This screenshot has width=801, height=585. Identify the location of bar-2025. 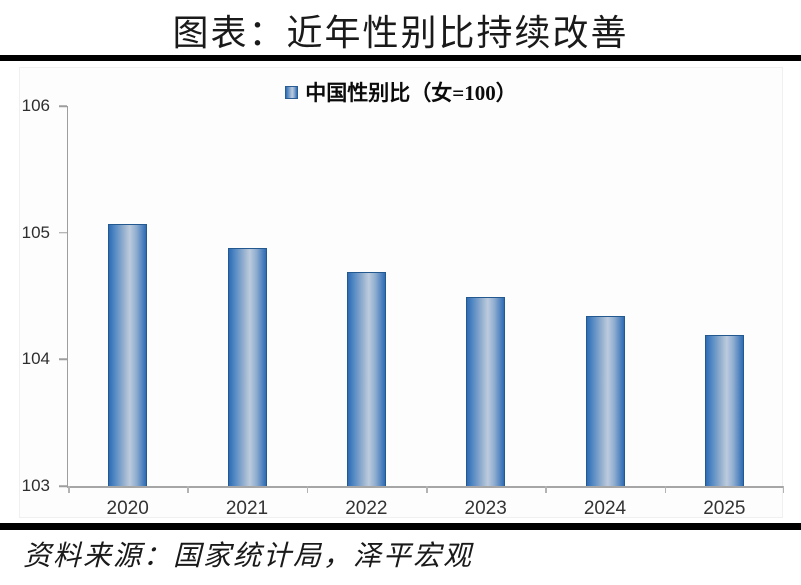
(724, 410).